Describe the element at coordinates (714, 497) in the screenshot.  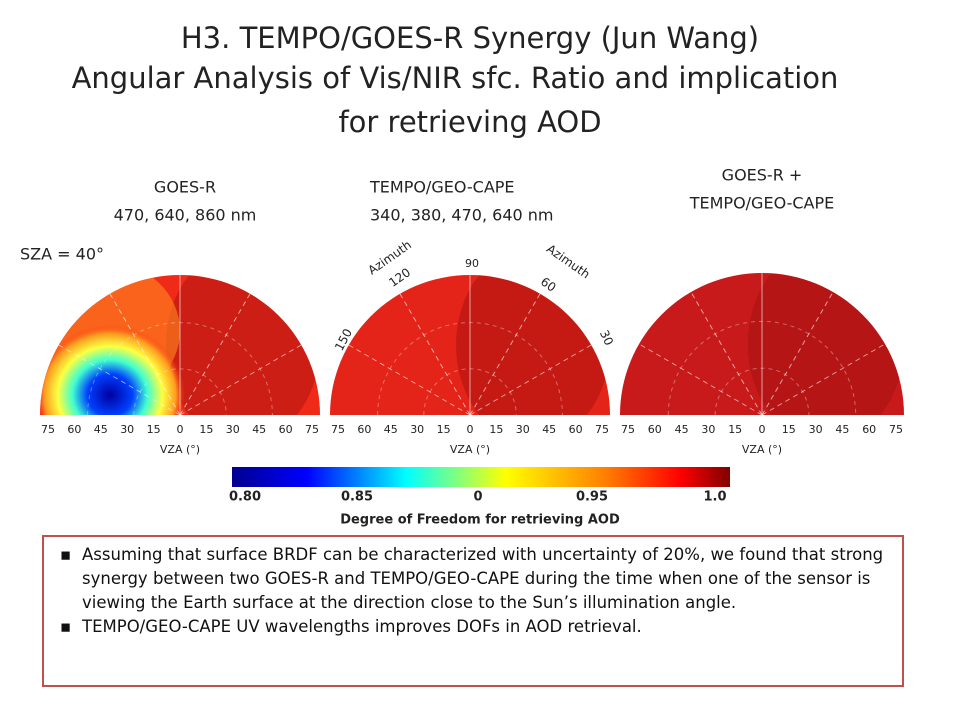
I see `colorbar-label: 1.0` at that location.